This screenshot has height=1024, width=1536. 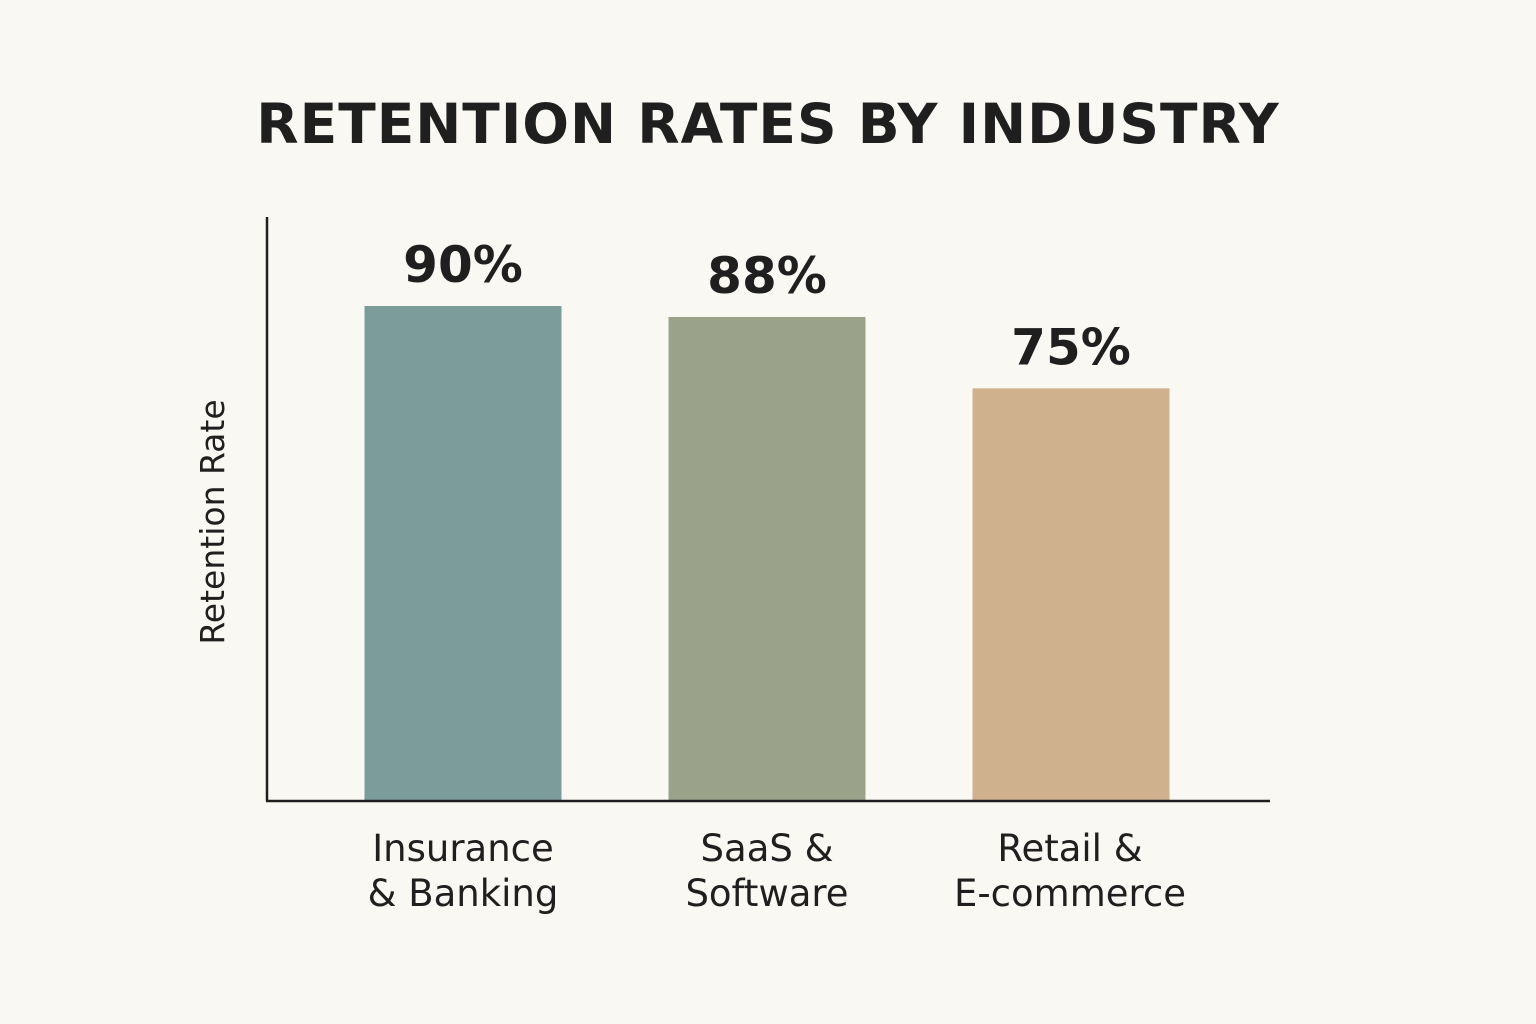 I want to click on category-label-line-2: E-commerce, so click(x=1070, y=893).